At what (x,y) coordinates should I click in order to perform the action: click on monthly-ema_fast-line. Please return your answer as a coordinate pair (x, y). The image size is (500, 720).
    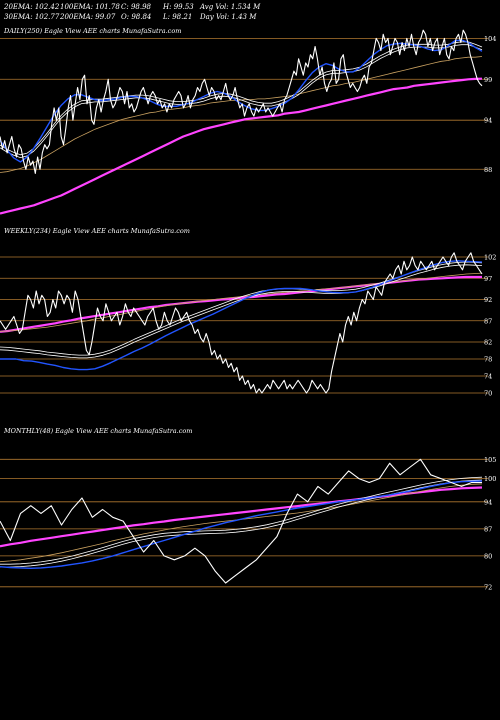
    Looking at the image, I should click on (241, 524).